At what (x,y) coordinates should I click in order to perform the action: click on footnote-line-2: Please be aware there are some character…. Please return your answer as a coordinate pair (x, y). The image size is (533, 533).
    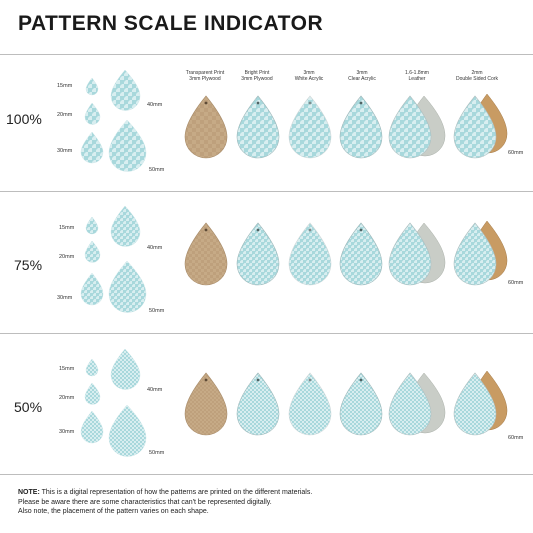
    Looking at the image, I should click on (145, 502).